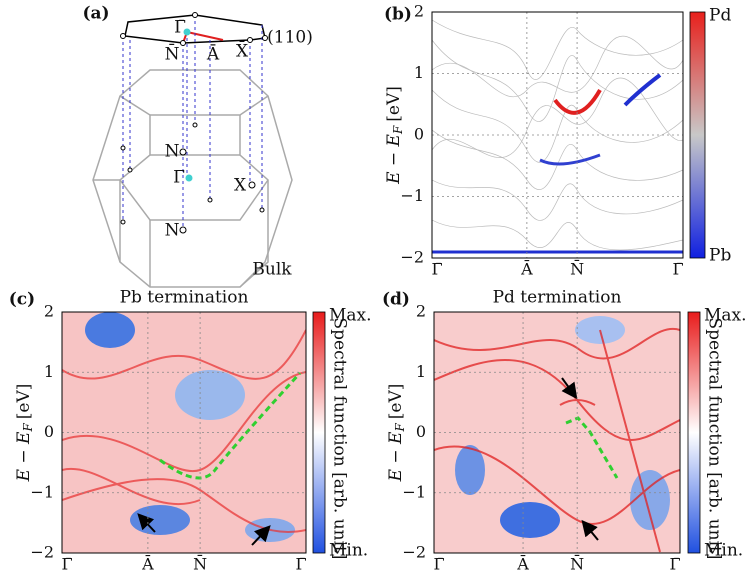 The width and height of the screenshot is (754, 581). I want to click on spectral-map, so click(184, 432).